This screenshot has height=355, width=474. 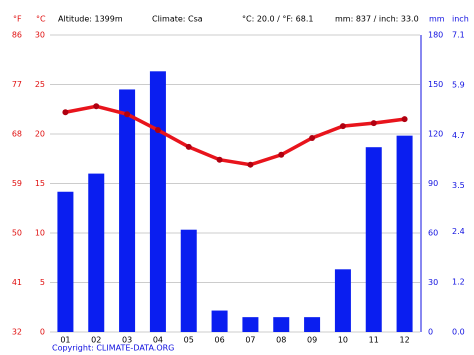 I want to click on celsius-unit: °C, so click(x=41, y=19).